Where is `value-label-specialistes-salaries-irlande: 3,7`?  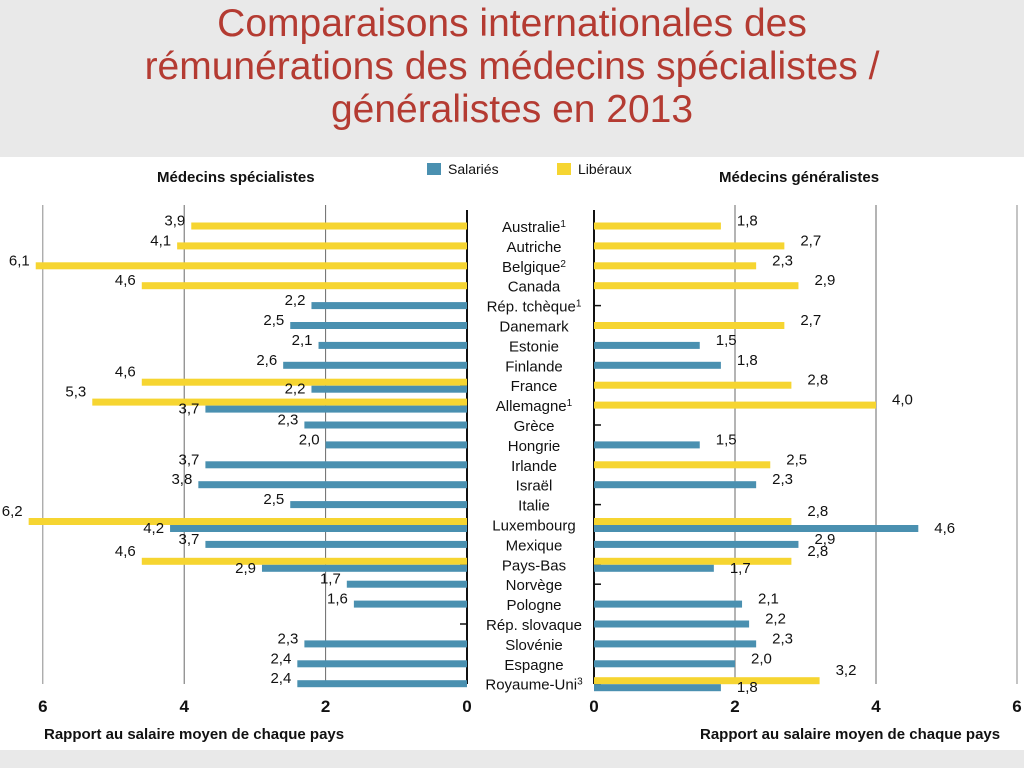
value-label-specialistes-salaries-irlande: 3,7 is located at coordinates (189, 459).